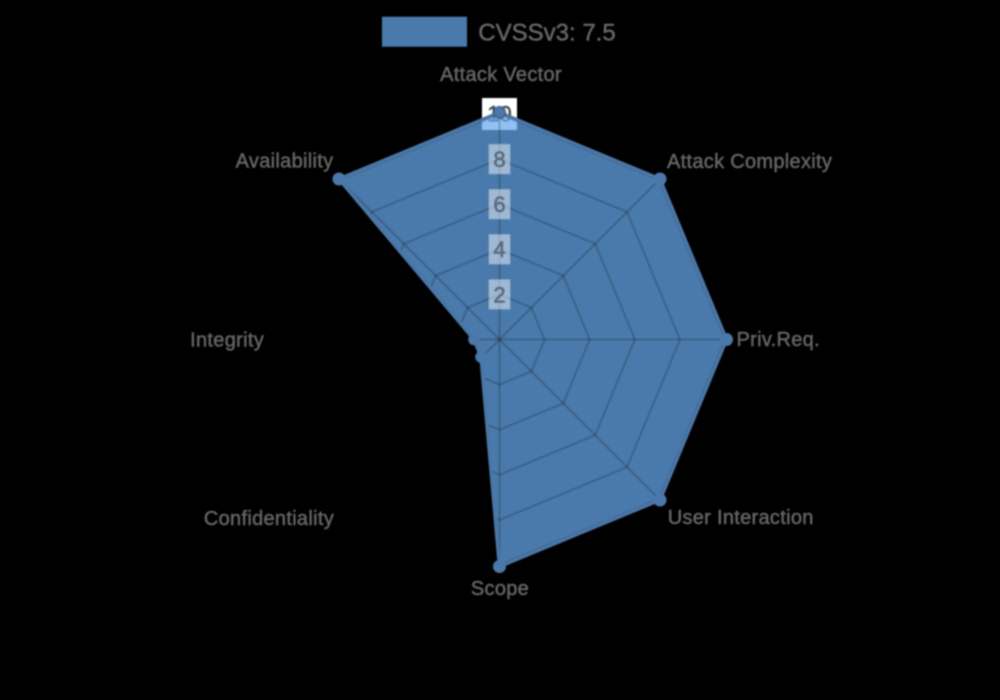 The image size is (1000, 700). What do you see at coordinates (741, 518) in the screenshot?
I see `svg-text: User Interaction` at bounding box center [741, 518].